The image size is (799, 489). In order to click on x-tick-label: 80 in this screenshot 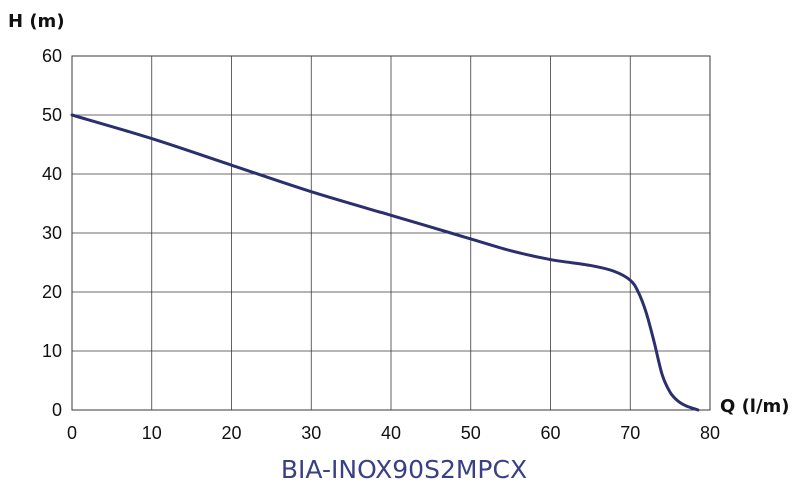, I will do `click(710, 433)`.